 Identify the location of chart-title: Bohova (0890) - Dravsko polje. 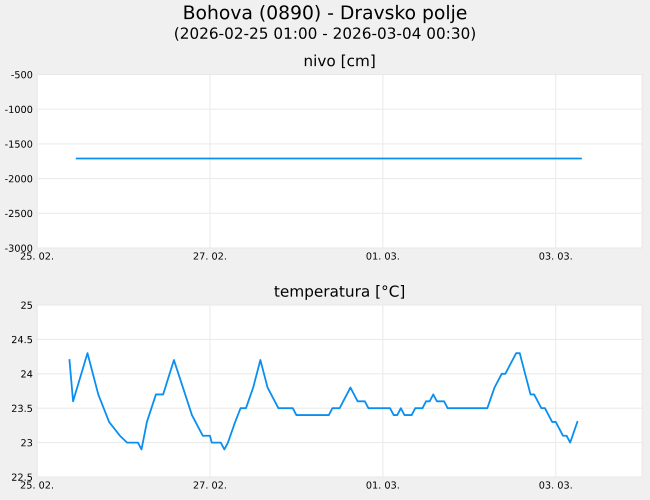
(325, 14).